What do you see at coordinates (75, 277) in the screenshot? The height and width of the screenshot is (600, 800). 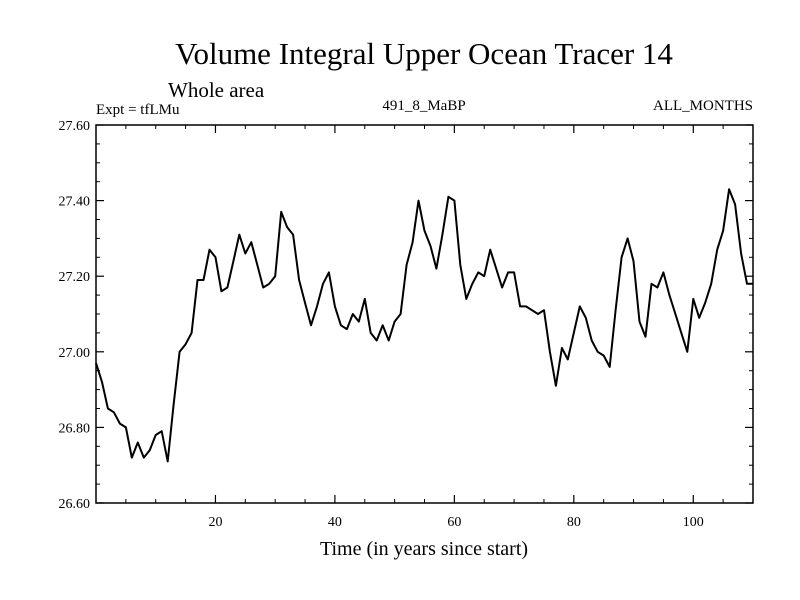 I see `y-tick-label: 27.20` at bounding box center [75, 277].